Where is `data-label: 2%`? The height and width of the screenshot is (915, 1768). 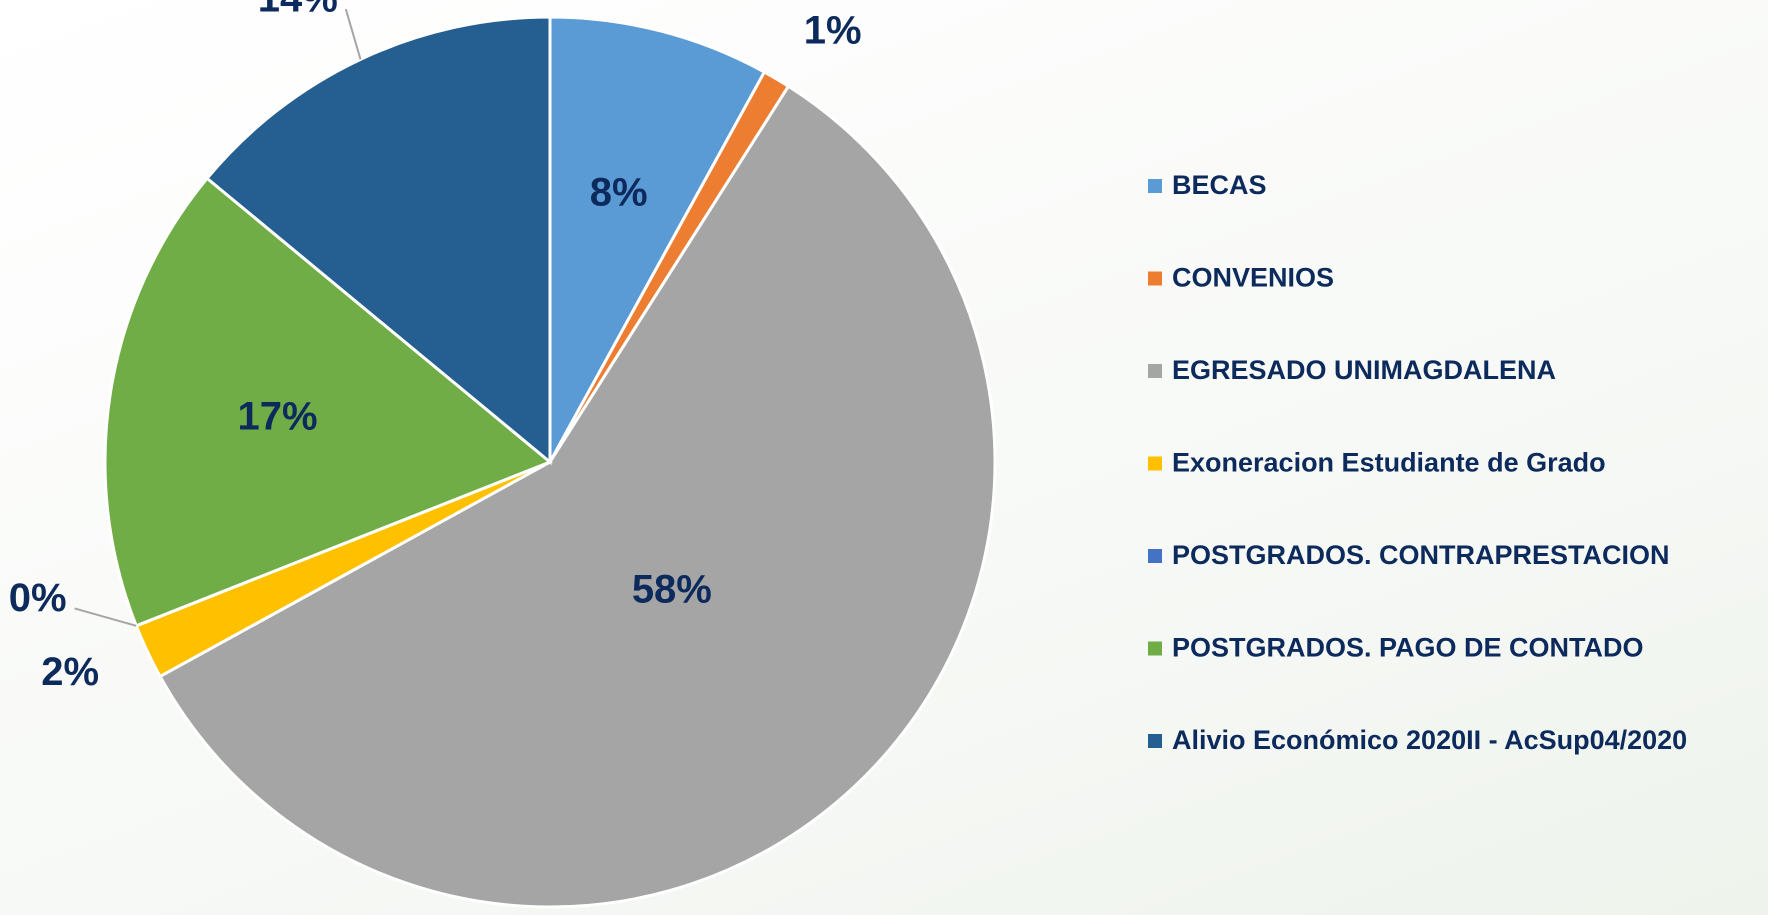 data-label: 2% is located at coordinates (70, 672).